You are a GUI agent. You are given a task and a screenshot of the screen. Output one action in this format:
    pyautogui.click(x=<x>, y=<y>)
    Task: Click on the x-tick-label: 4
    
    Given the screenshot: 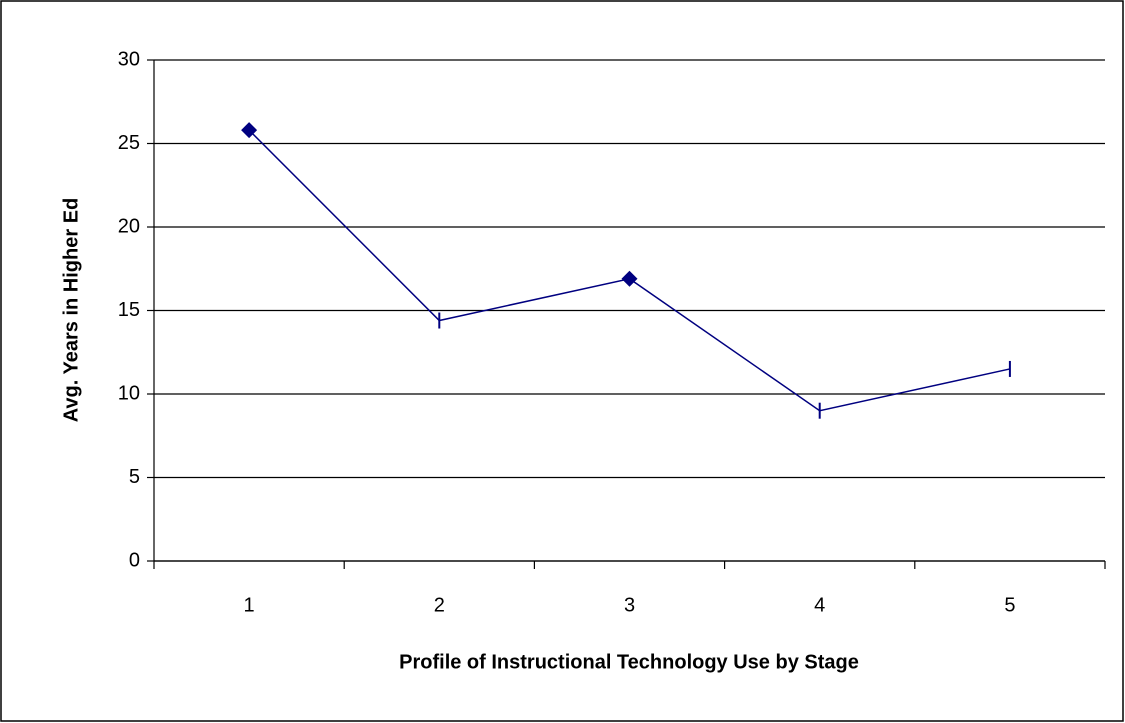 What is the action you would take?
    pyautogui.click(x=819, y=605)
    